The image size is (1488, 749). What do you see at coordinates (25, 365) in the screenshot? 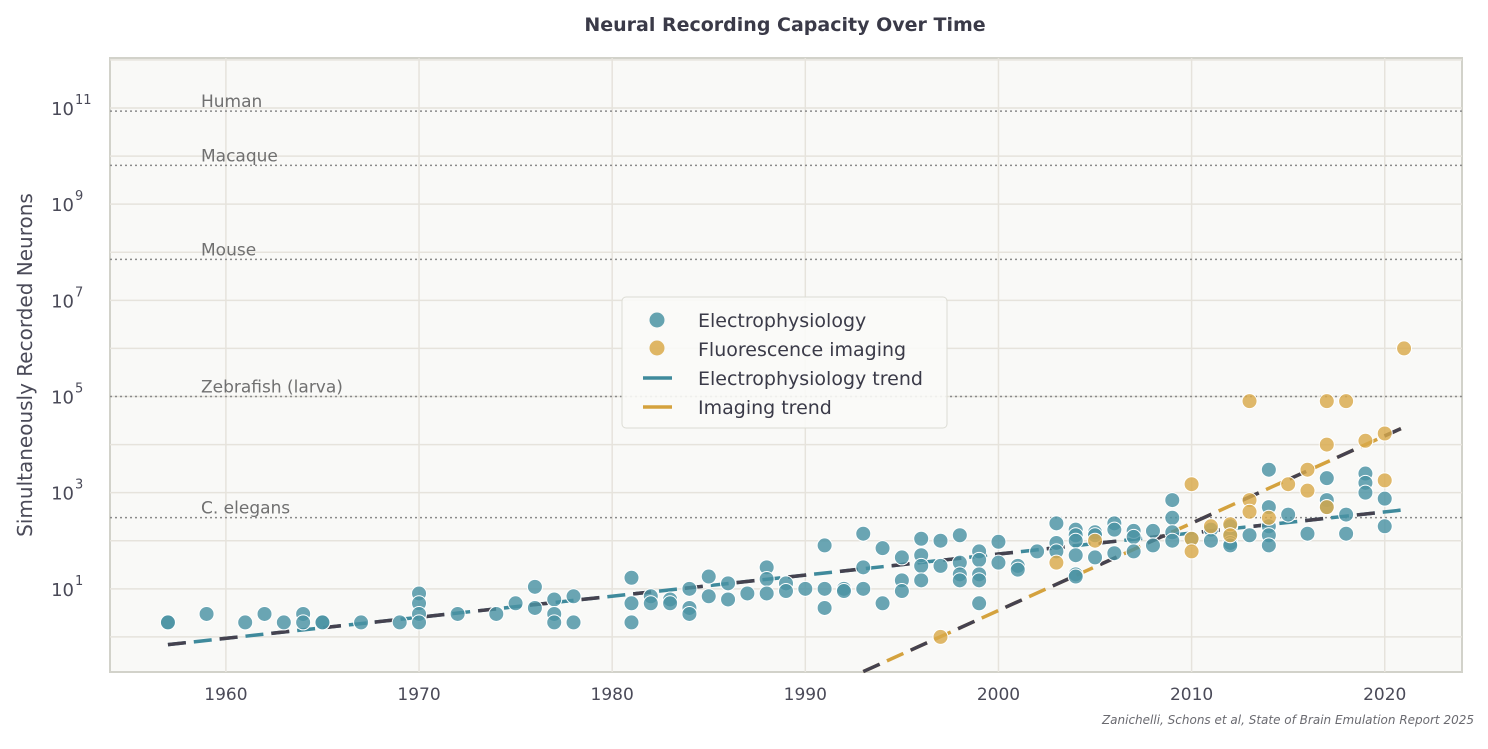
I see `y-axis-label: Simultaneously Recorded Neurons` at bounding box center [25, 365].